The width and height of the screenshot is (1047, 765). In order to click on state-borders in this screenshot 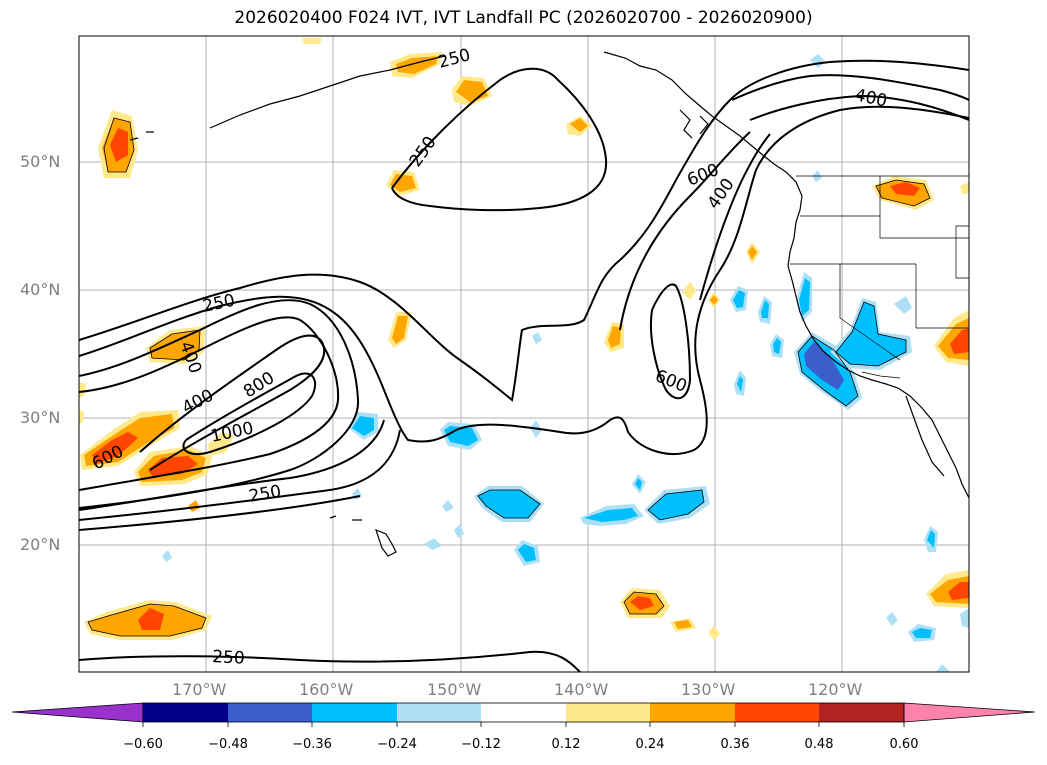, I will do `click(879, 277)`.